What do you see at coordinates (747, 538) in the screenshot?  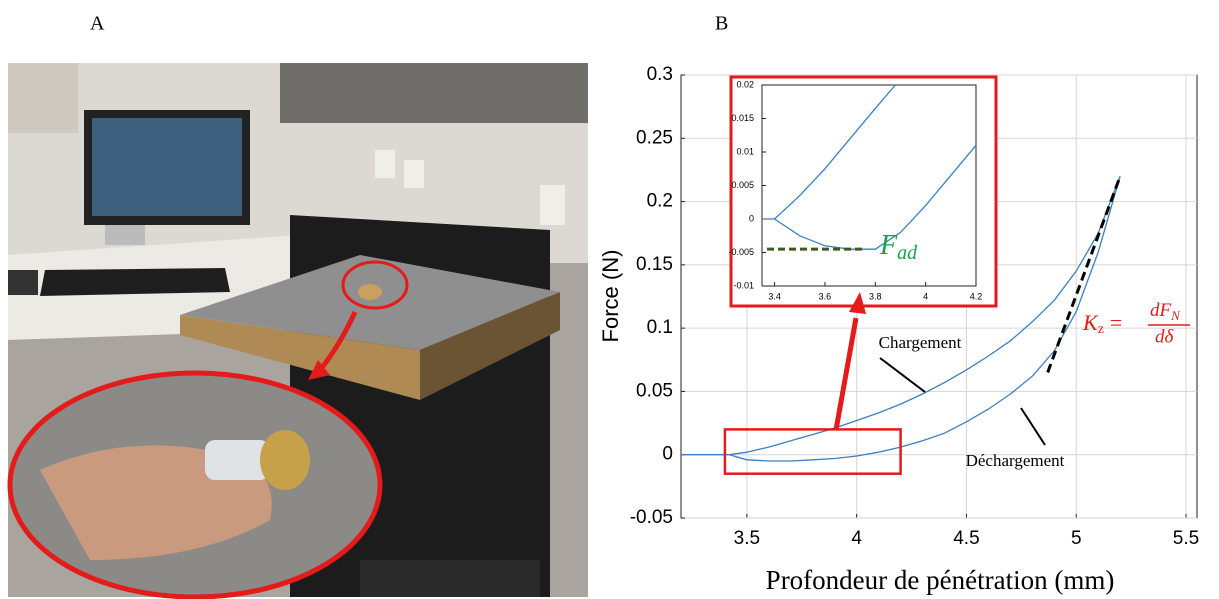 I see `x-tick-label: 3.5` at bounding box center [747, 538].